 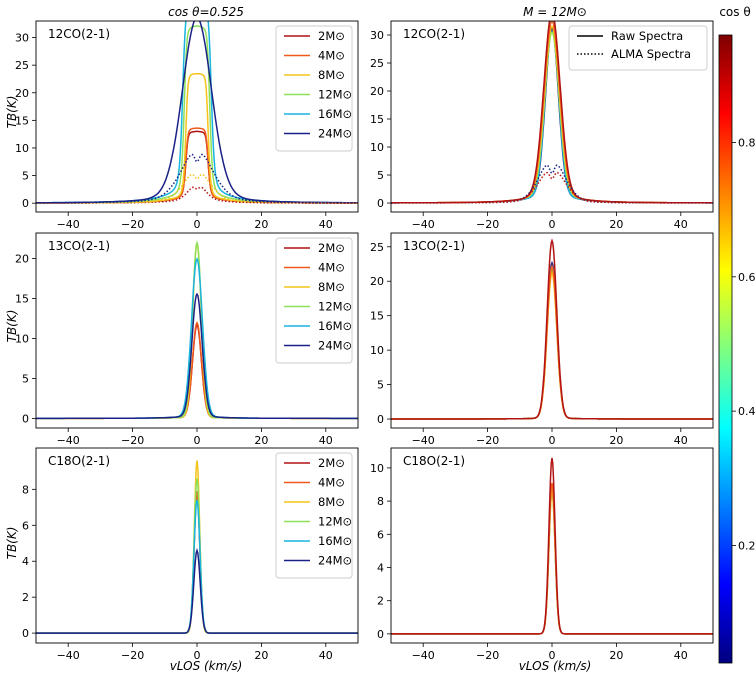 I want to click on top-right-title: M = 12M⊙, so click(x=555, y=12).